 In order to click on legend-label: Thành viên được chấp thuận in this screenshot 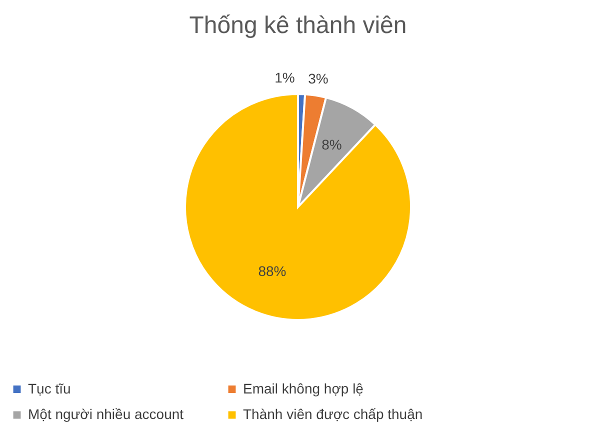, I will do `click(333, 414)`.